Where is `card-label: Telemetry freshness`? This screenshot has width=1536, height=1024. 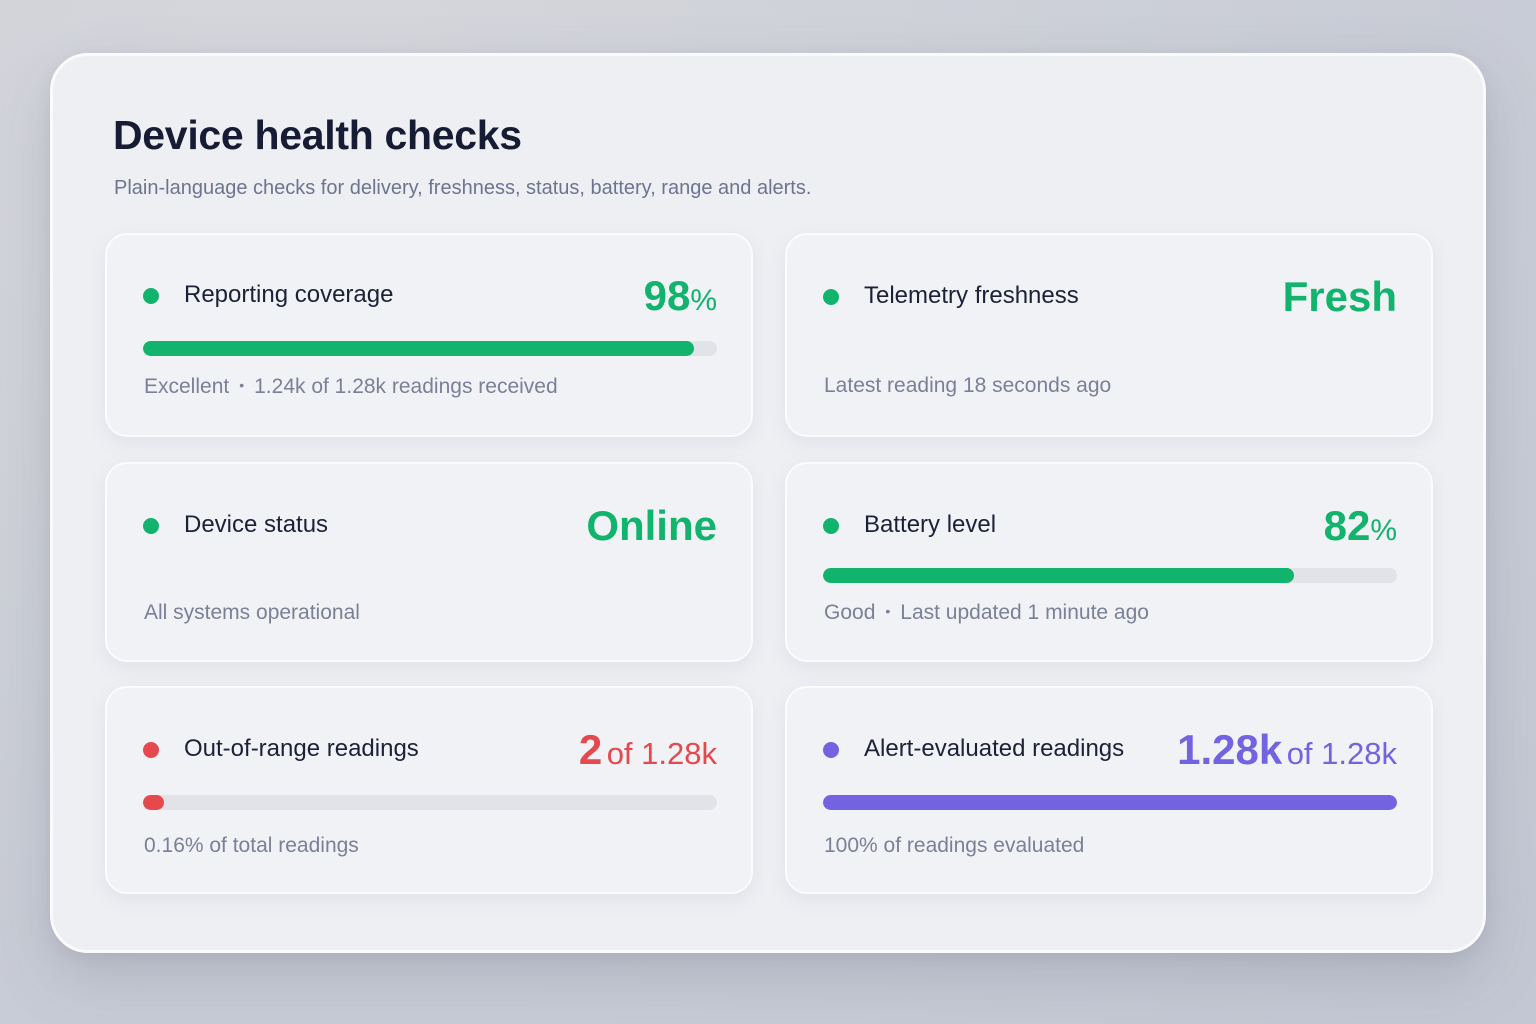 card-label: Telemetry freshness is located at coordinates (971, 295).